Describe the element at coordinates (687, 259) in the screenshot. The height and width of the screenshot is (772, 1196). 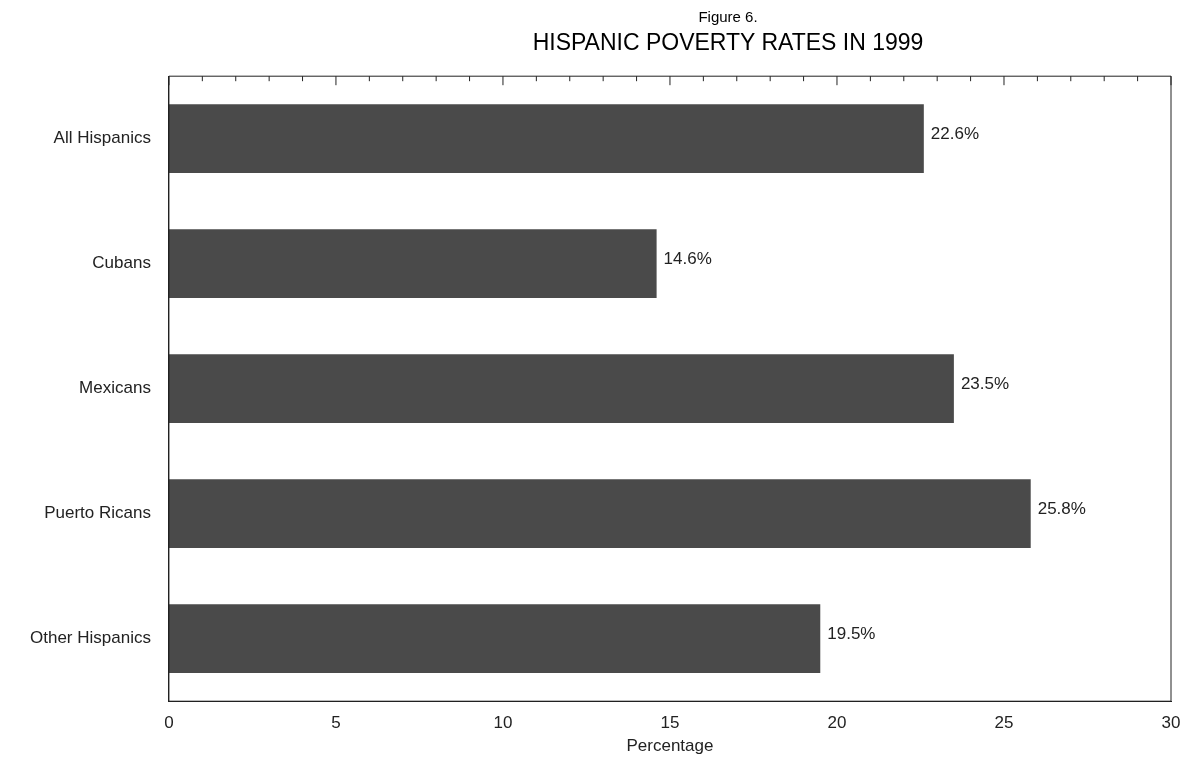
I see `data-label: 14.6%` at that location.